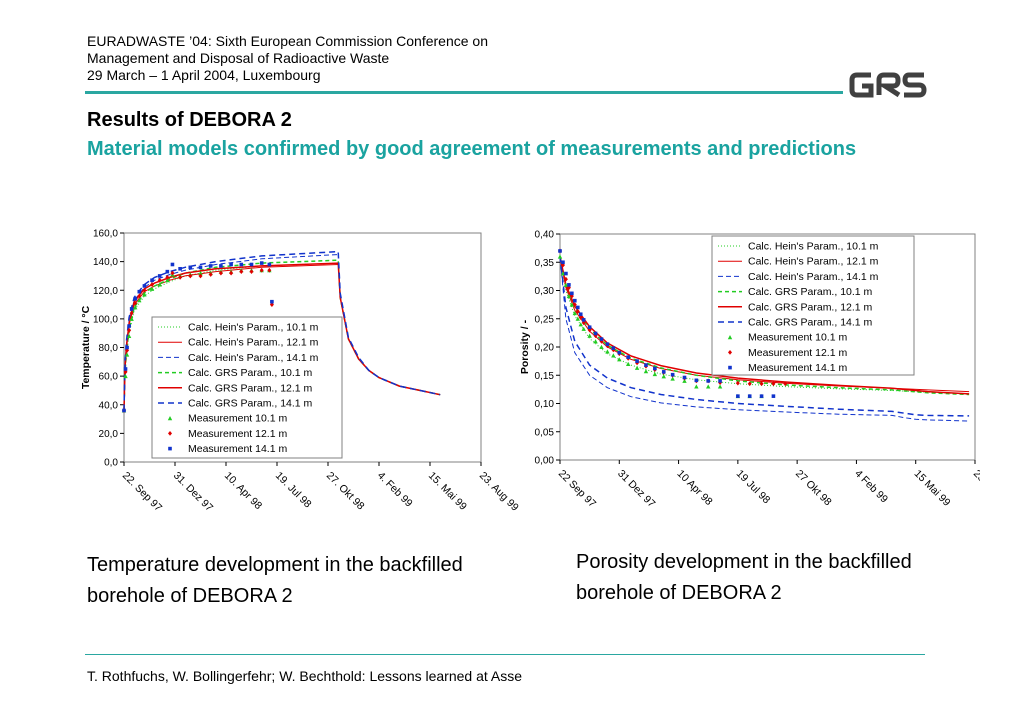  I want to click on temp-legend-box, so click(247, 387).